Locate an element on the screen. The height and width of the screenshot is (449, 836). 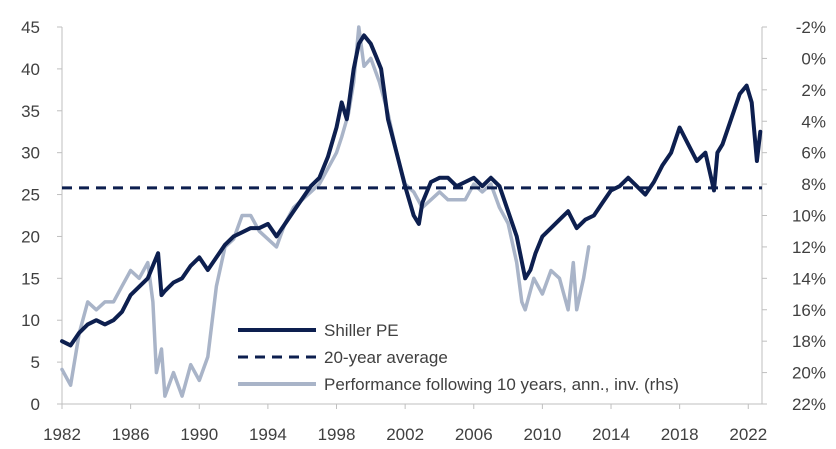
y2-tick-label: 14% is located at coordinates (809, 278).